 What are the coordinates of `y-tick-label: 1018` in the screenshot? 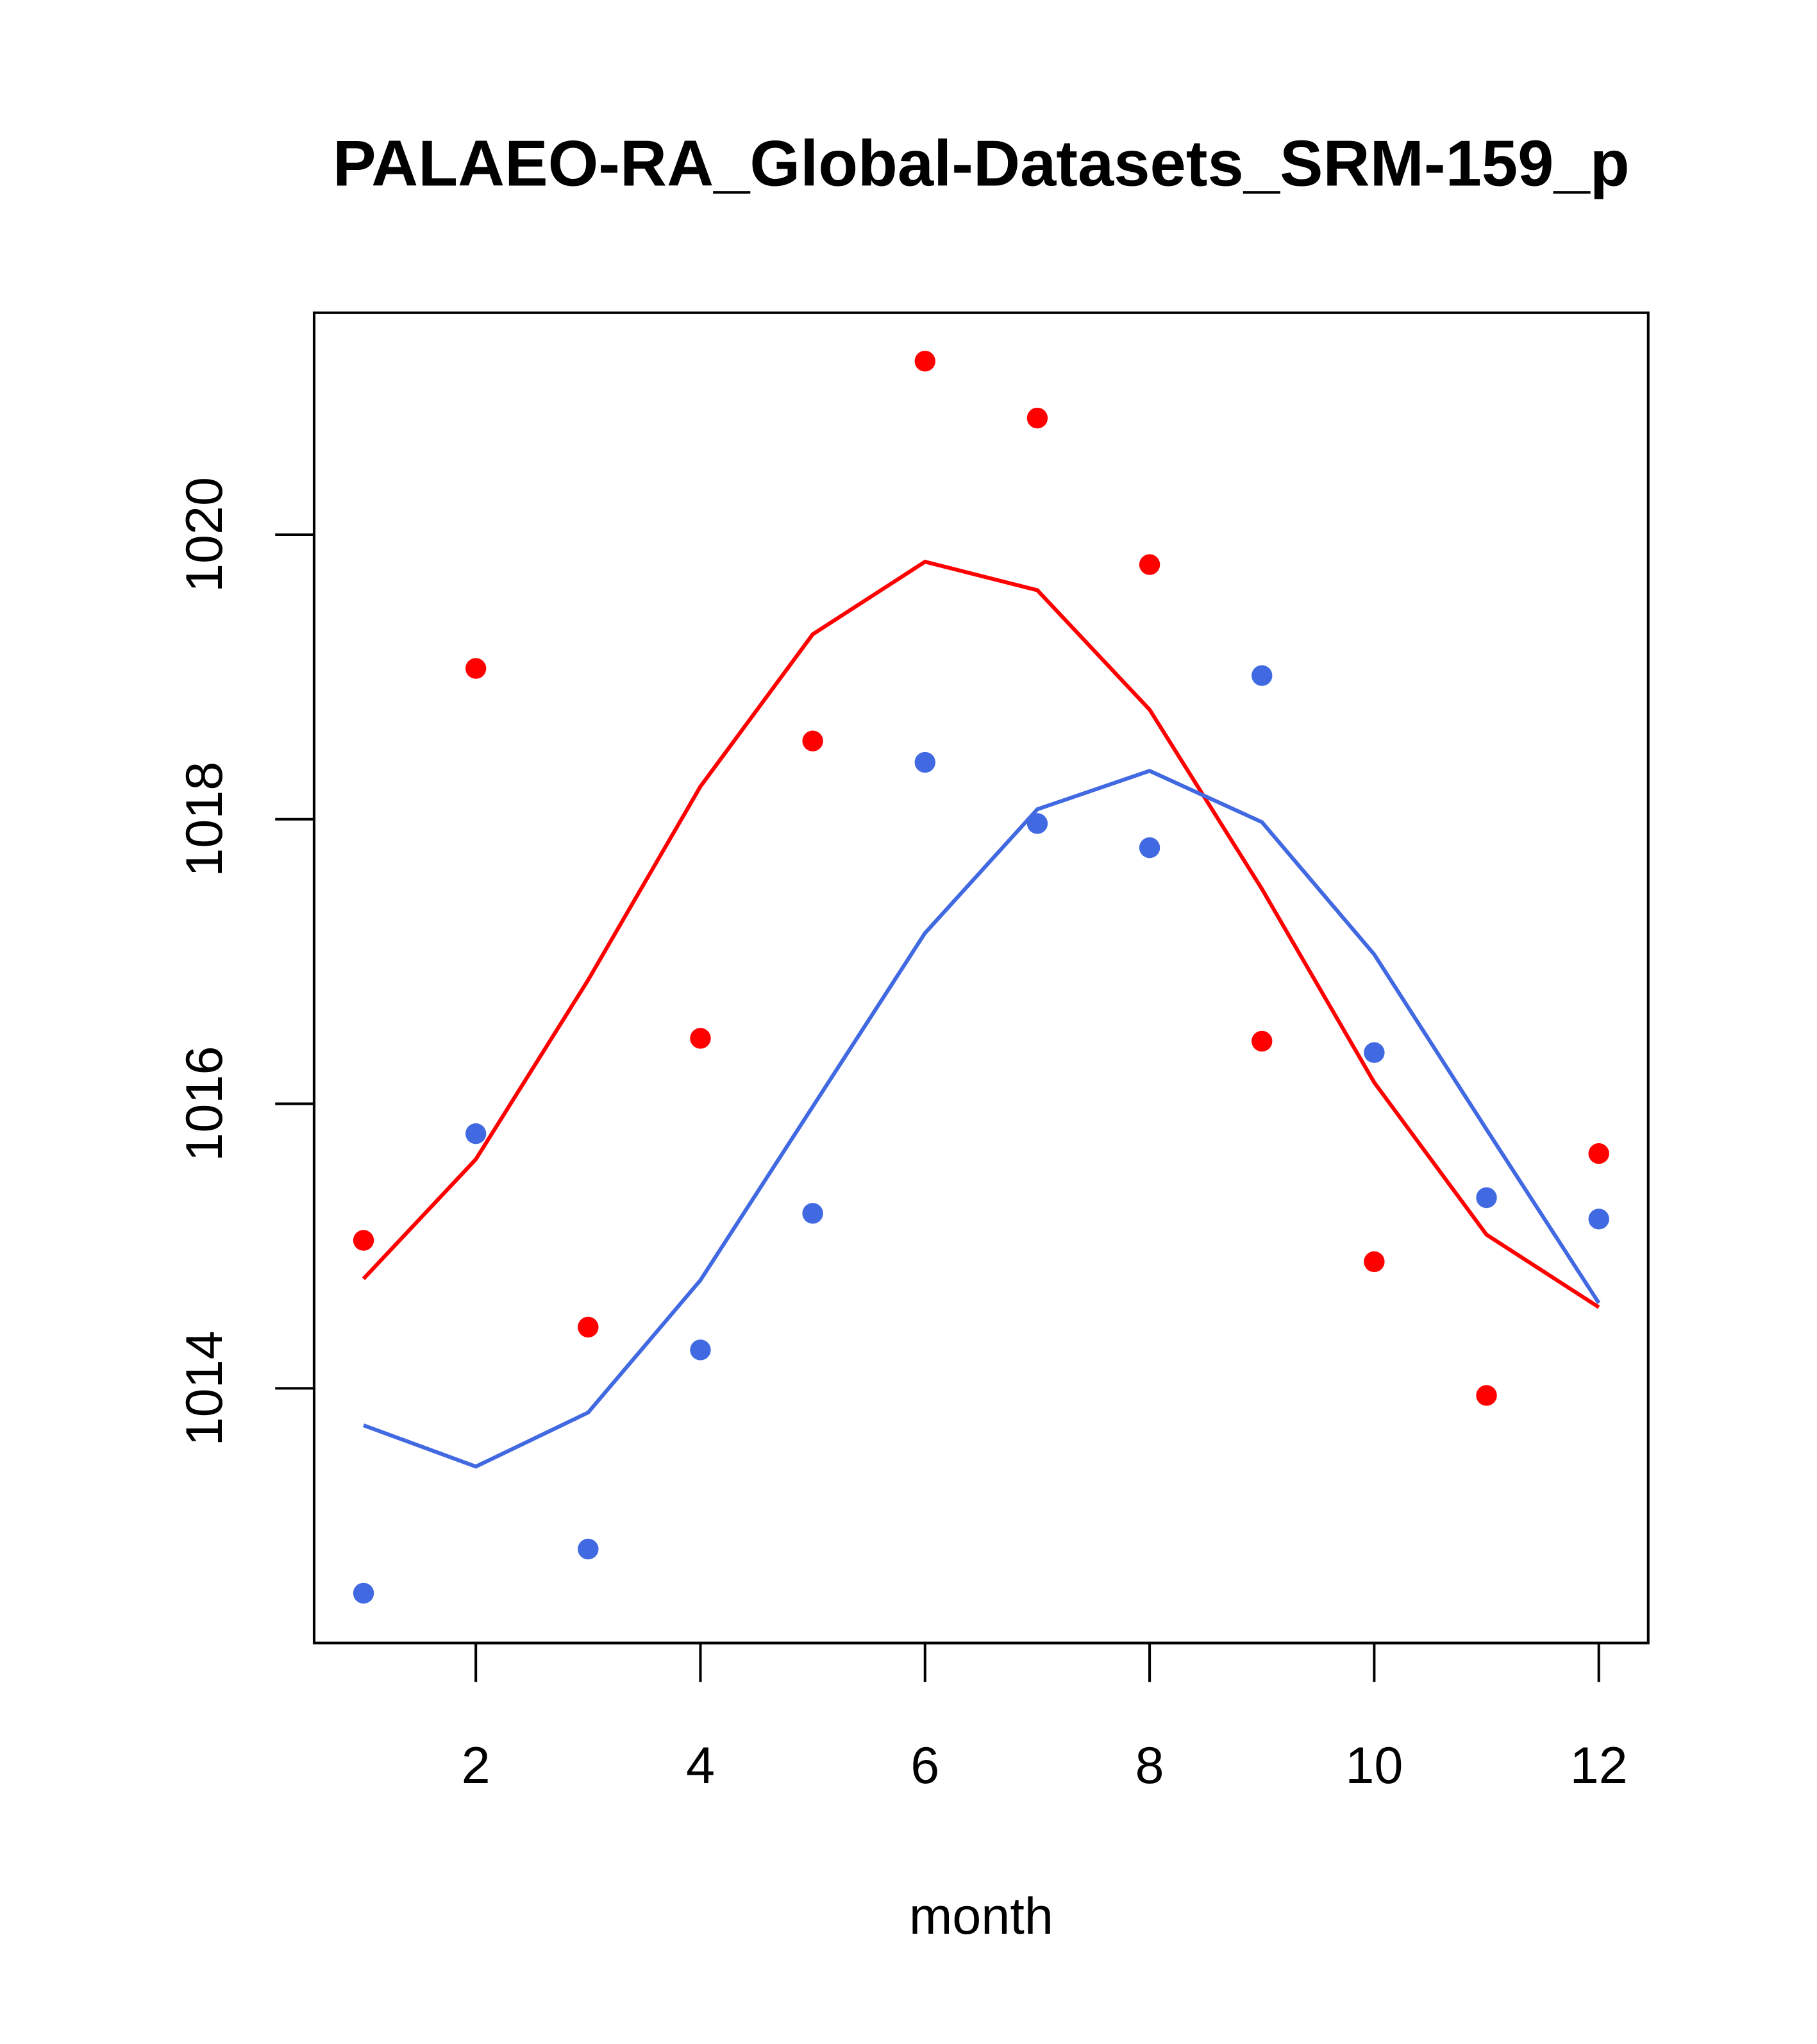 It's located at (204, 820).